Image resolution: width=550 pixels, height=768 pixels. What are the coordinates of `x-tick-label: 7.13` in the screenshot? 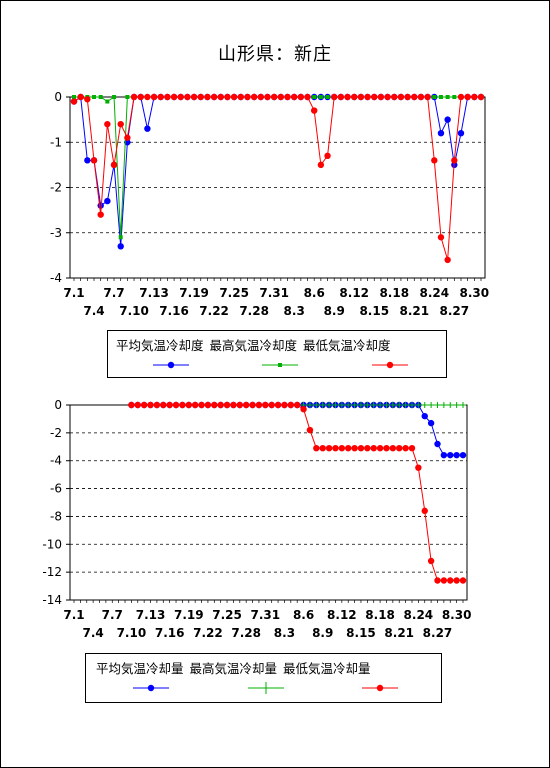 It's located at (151, 615).